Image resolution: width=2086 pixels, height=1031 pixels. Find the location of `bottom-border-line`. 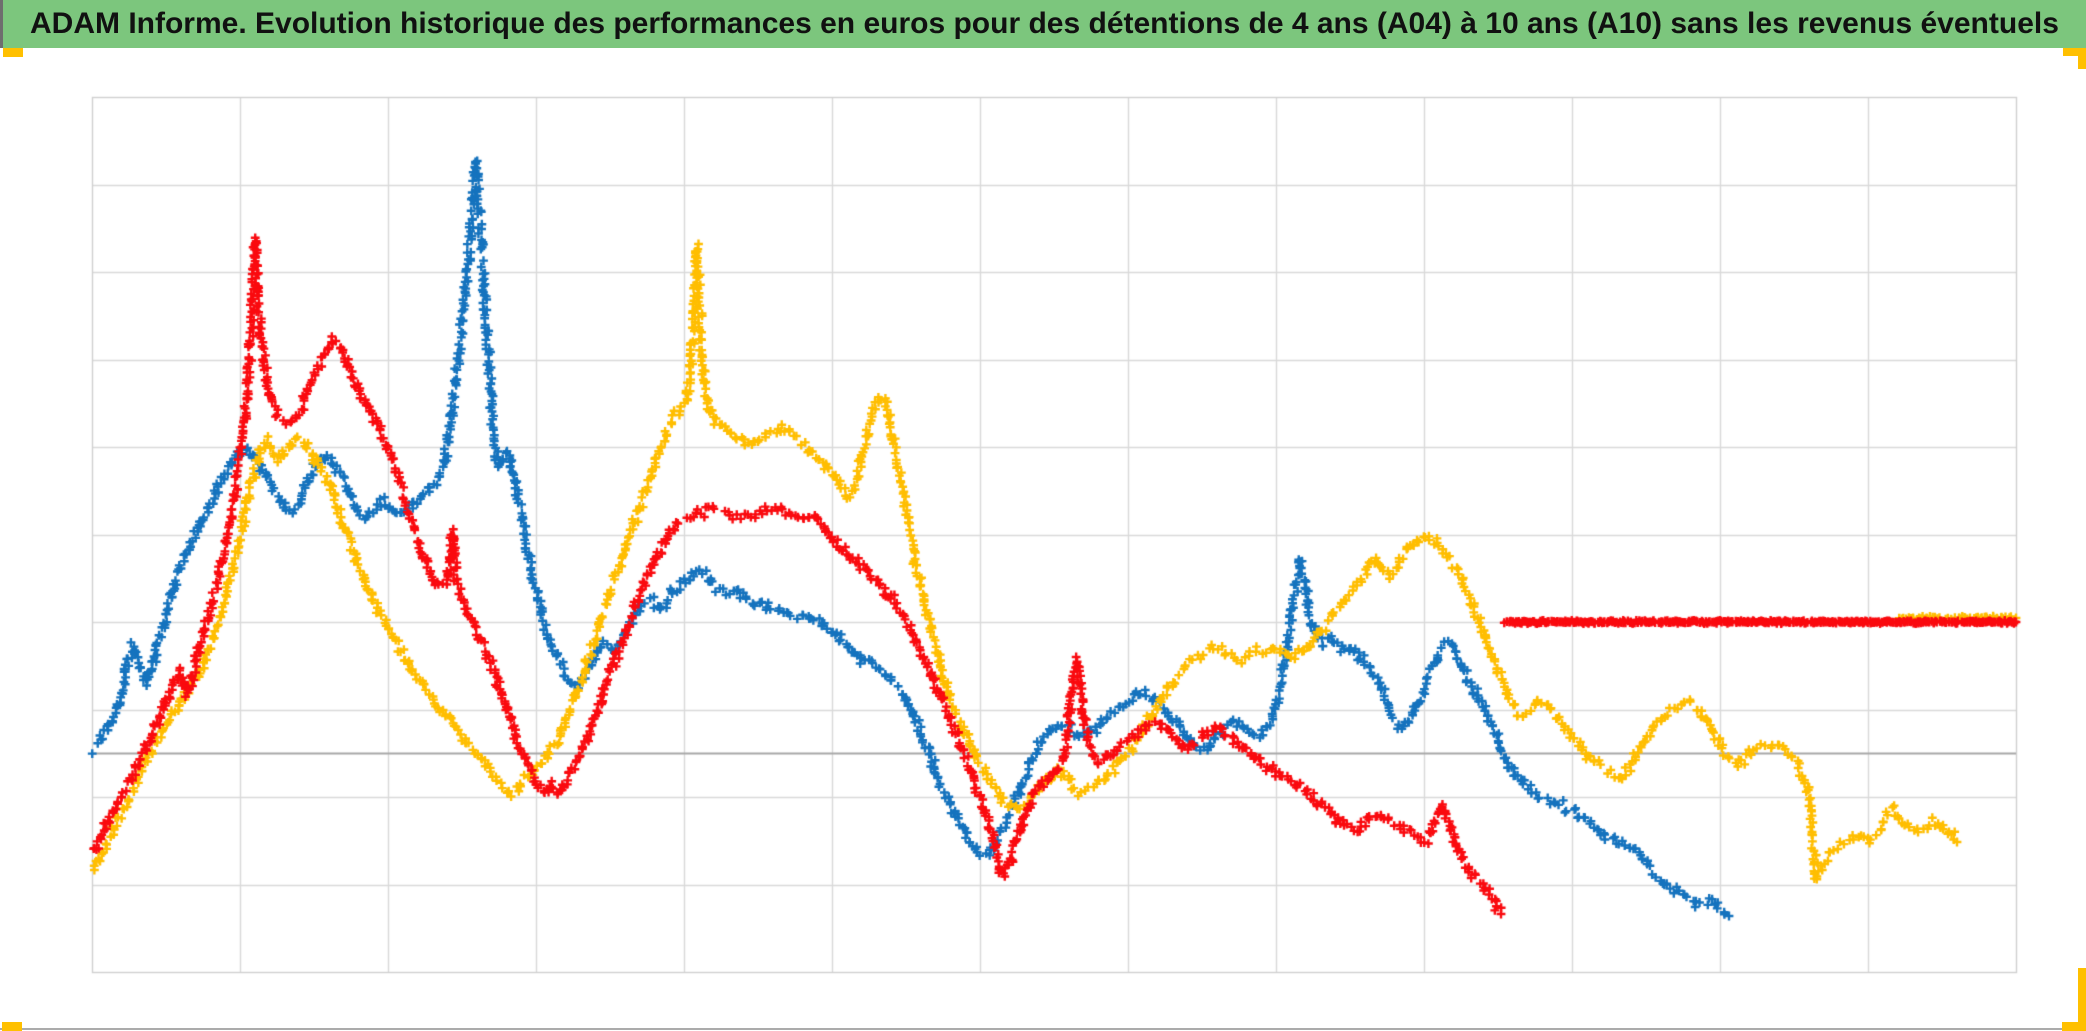

bottom-border-line is located at coordinates (1043, 1029).